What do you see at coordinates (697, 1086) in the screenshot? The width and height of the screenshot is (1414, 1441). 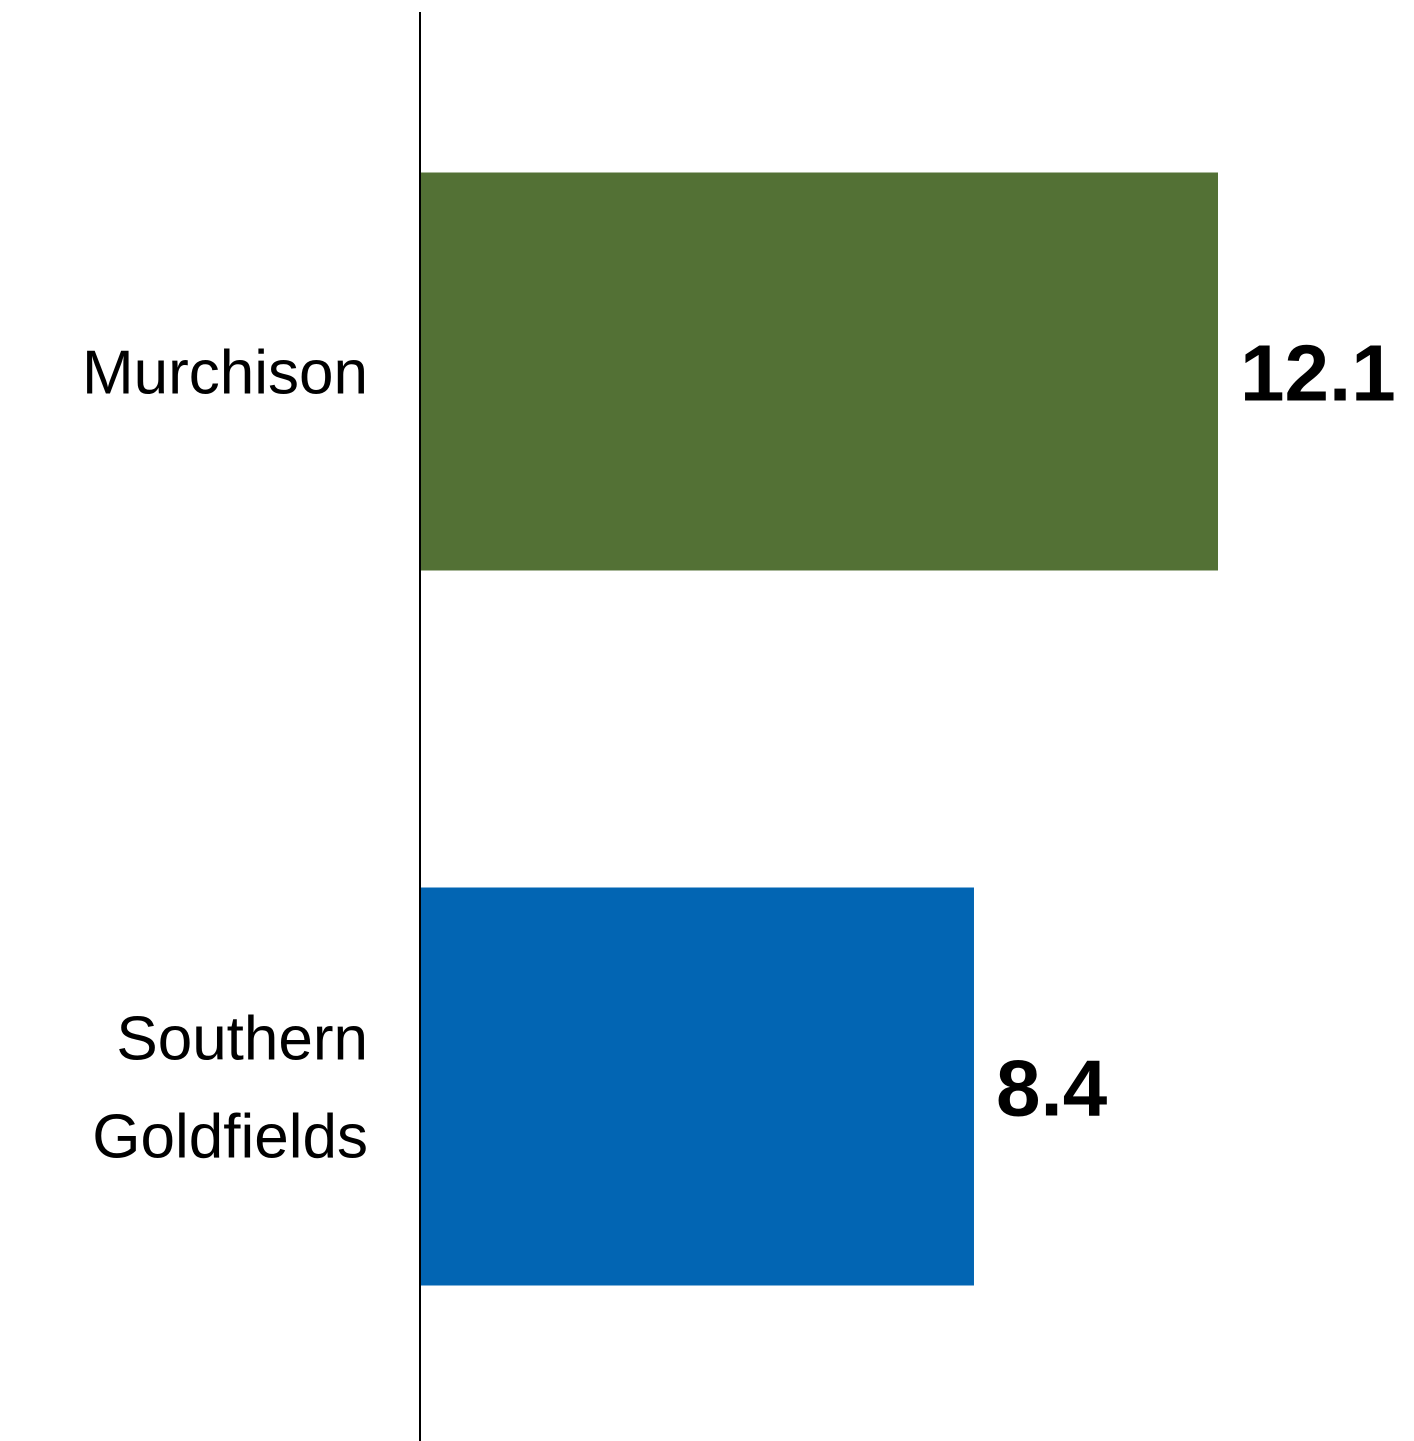 I see `bar-southern-goldfields` at bounding box center [697, 1086].